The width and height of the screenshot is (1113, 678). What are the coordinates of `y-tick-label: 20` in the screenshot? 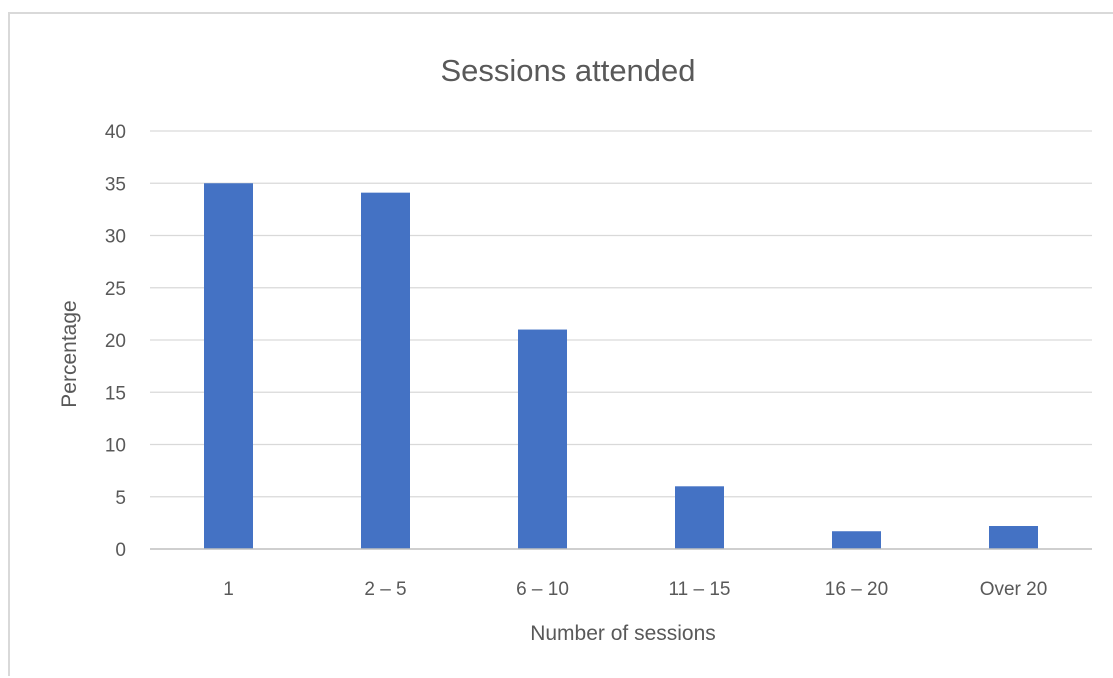 It's located at (115, 341).